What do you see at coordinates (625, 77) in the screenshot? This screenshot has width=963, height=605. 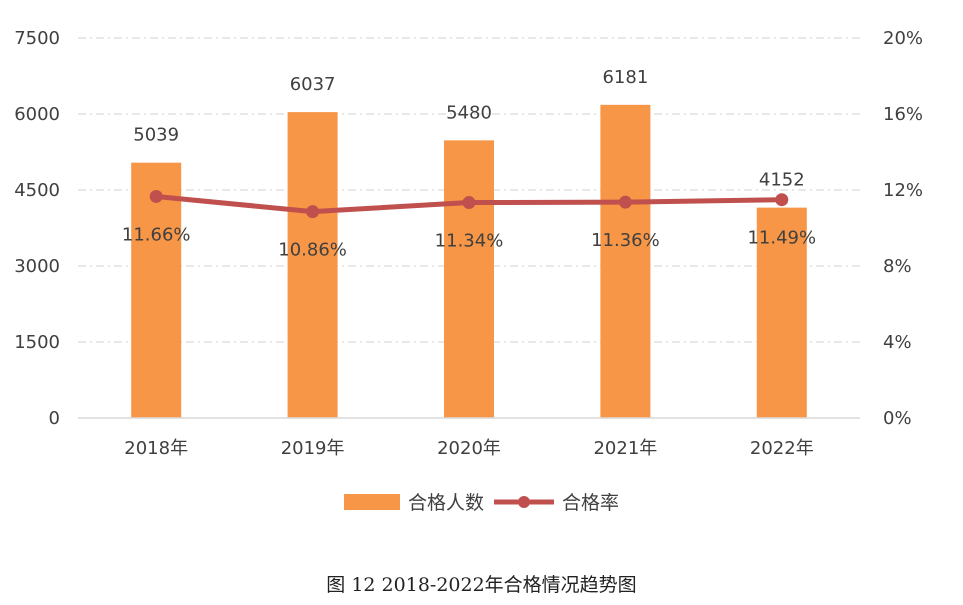 I see `bar-data-label: 6181` at bounding box center [625, 77].